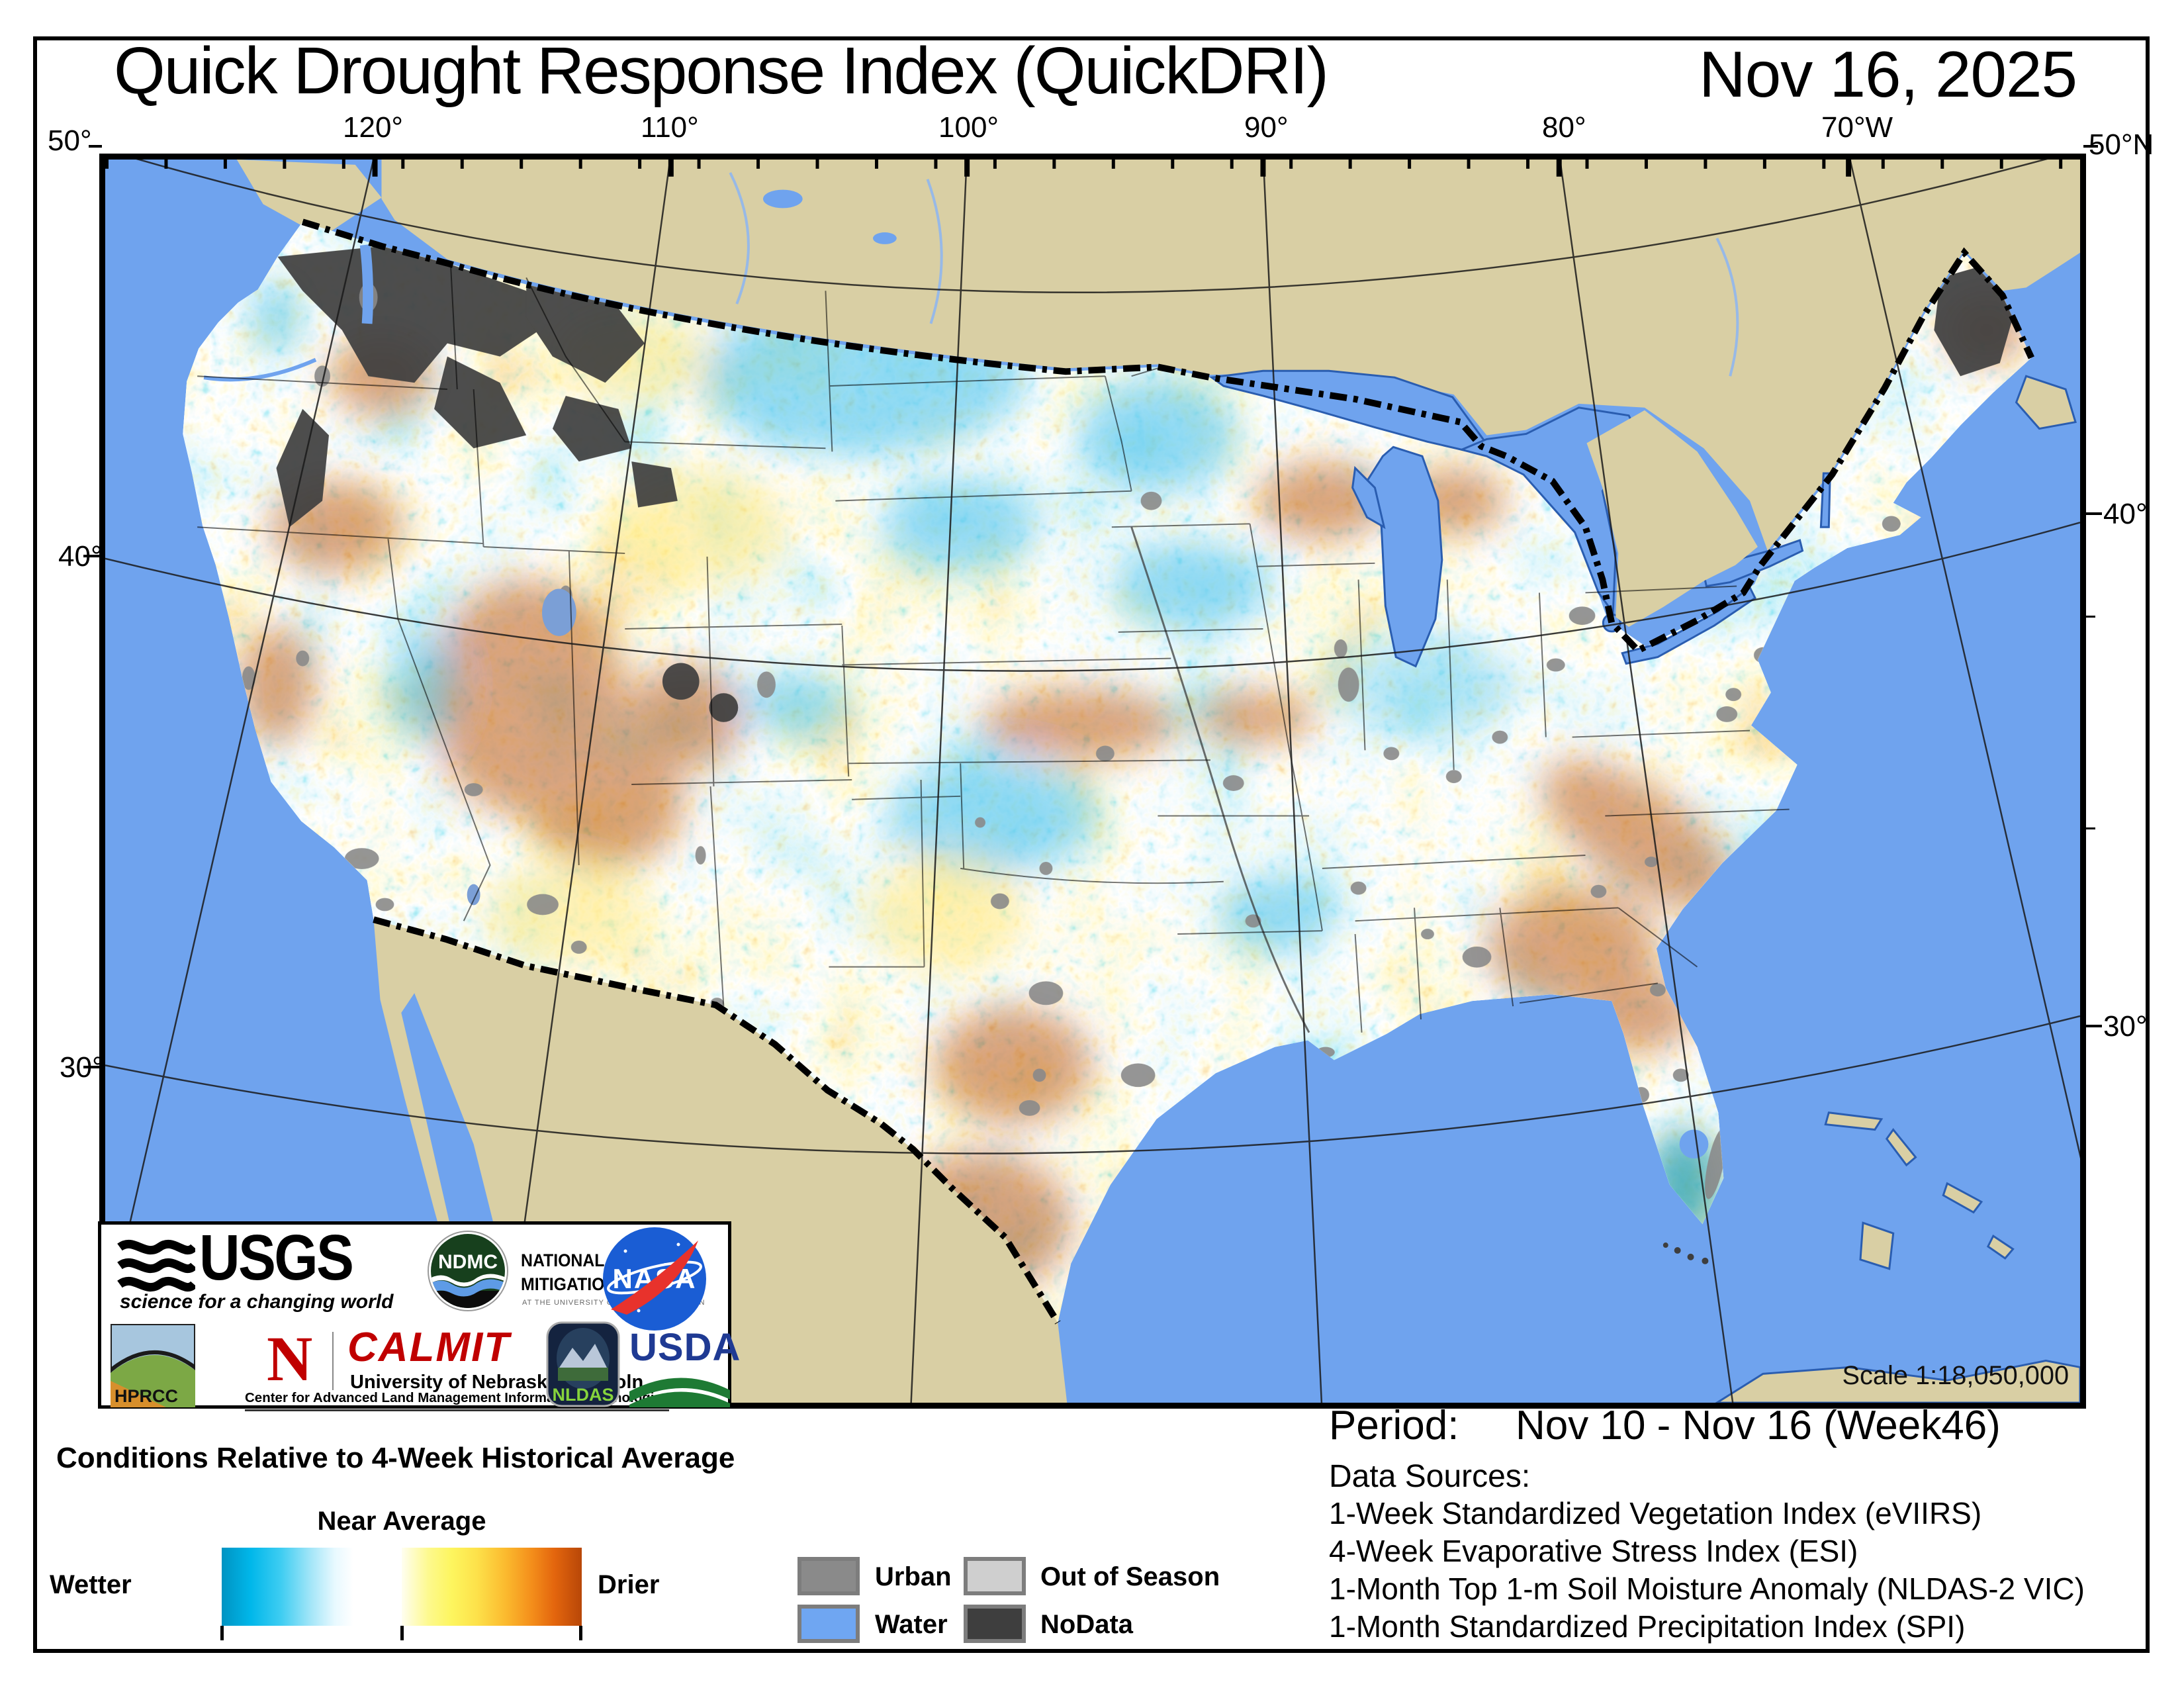 The image size is (2184, 1688). I want to click on salton-sea, so click(474, 895).